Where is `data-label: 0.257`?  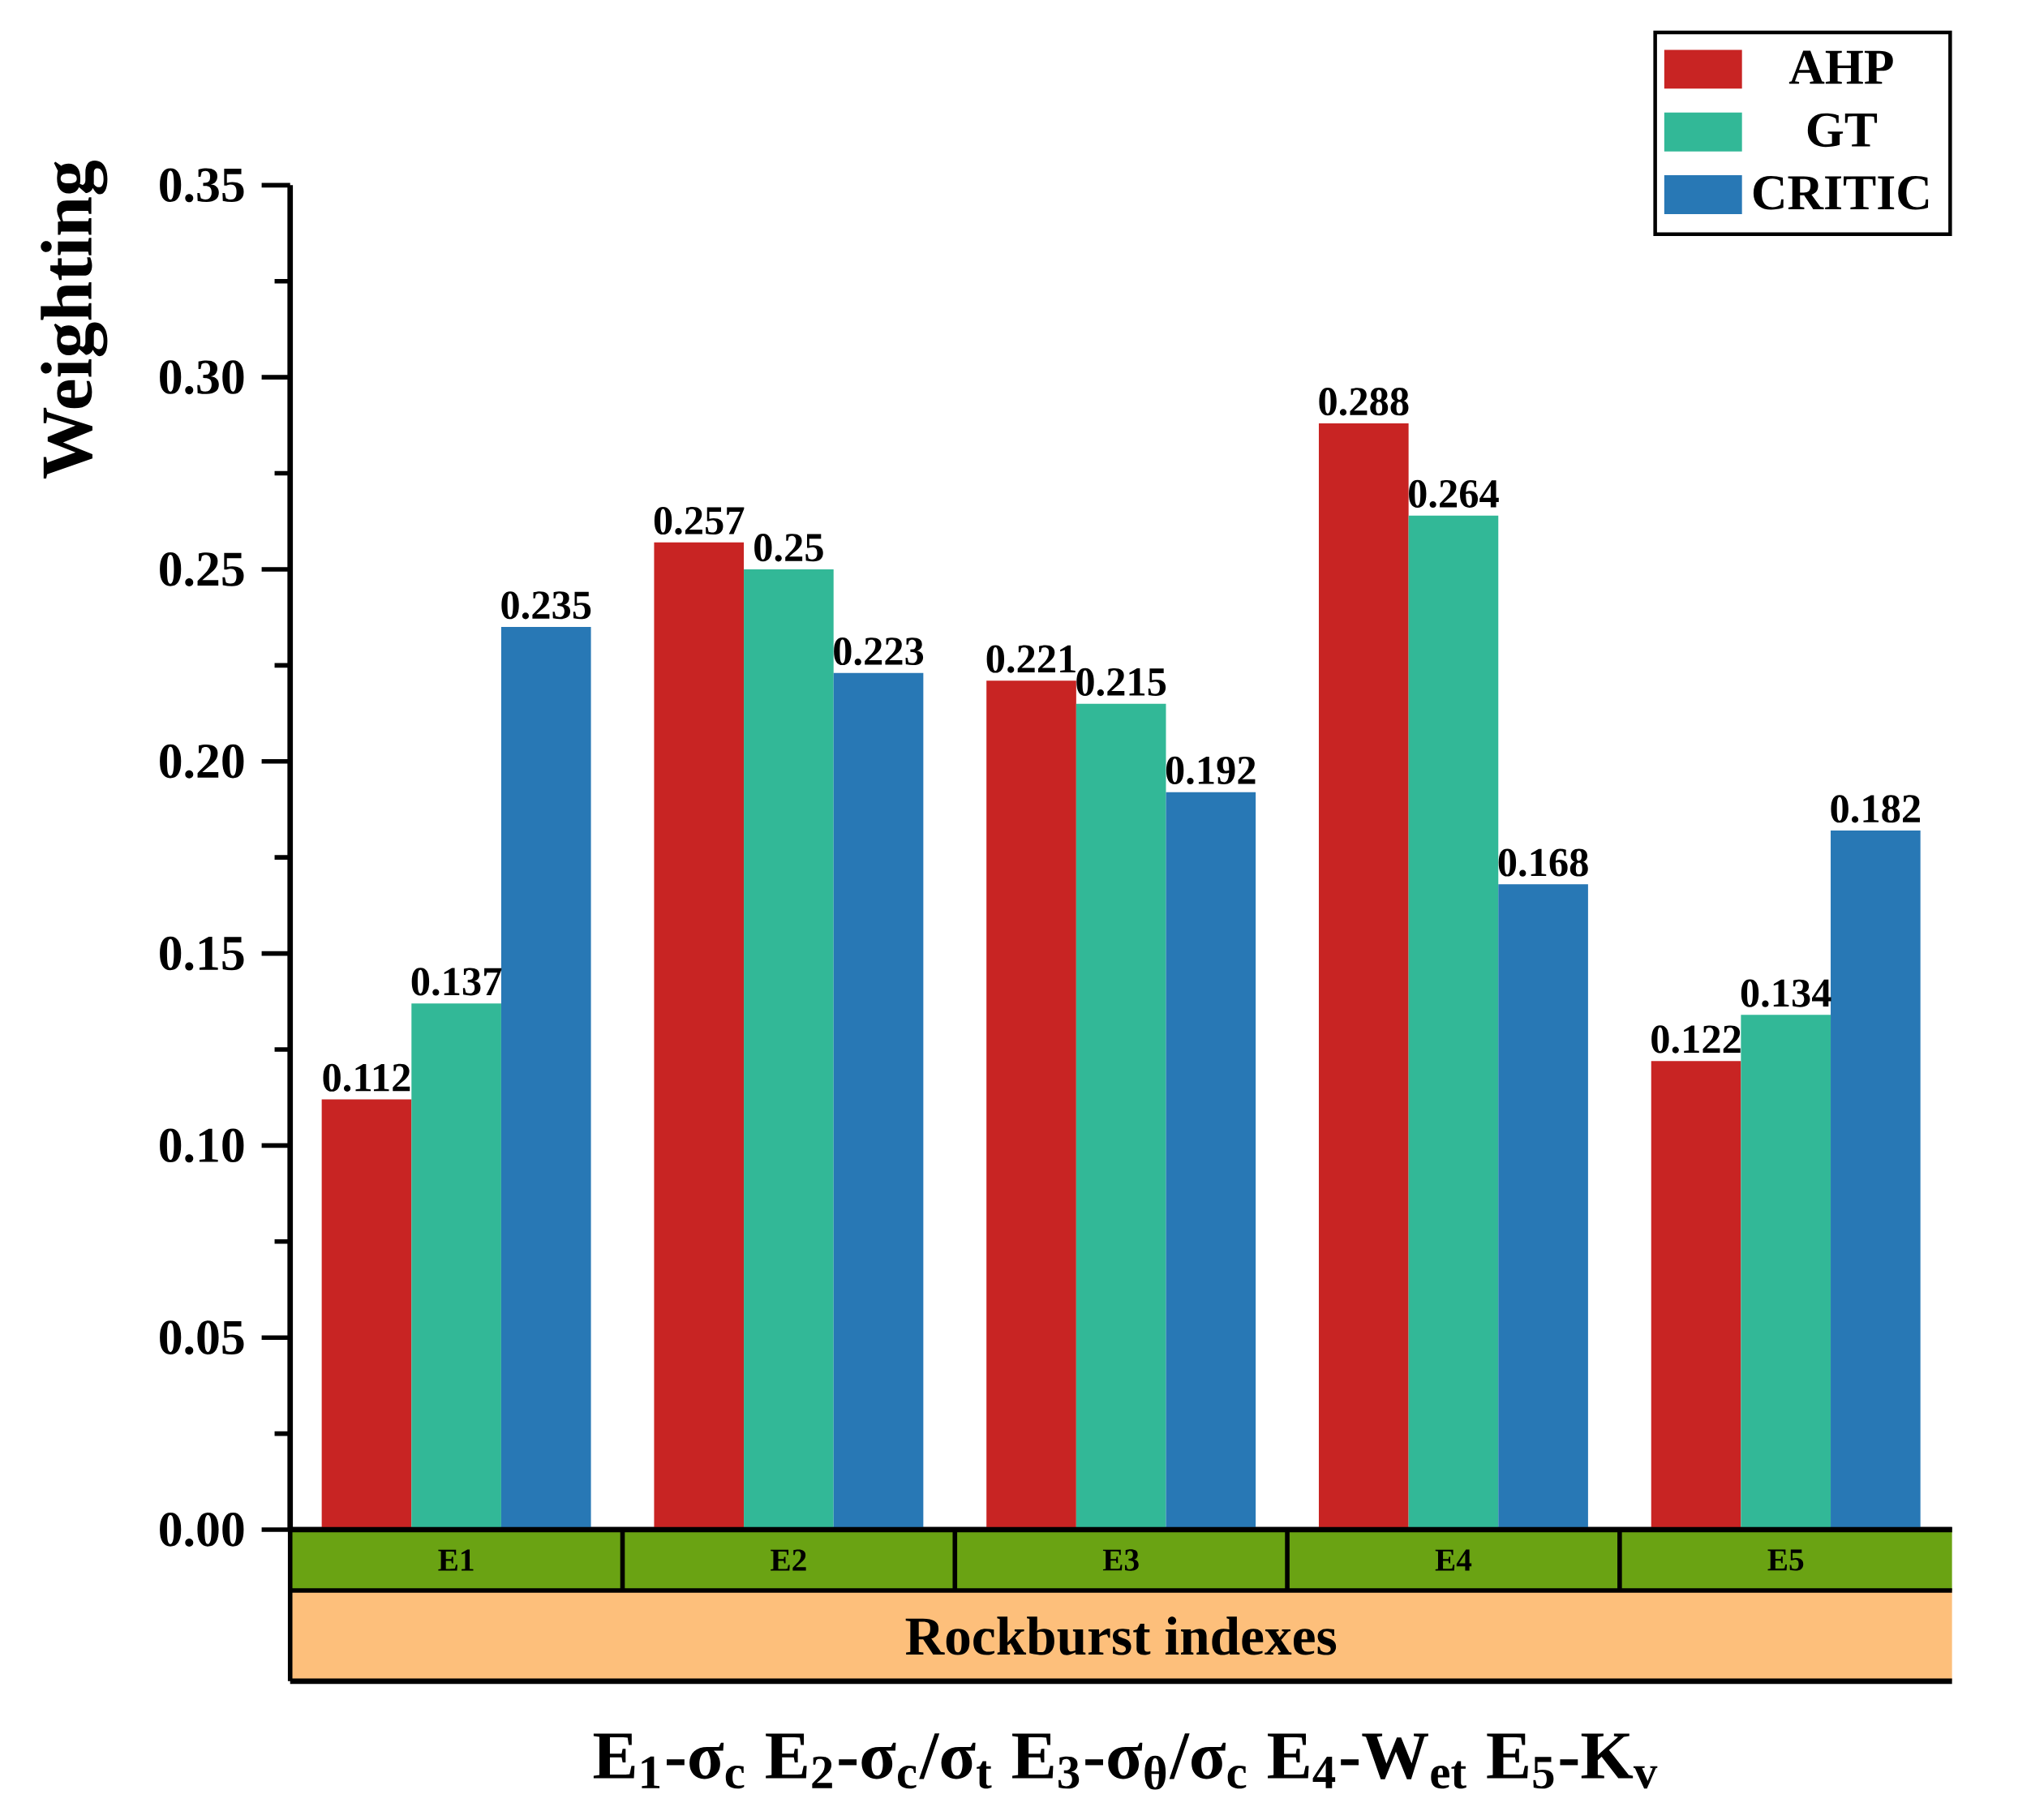
data-label: 0.257 is located at coordinates (699, 521).